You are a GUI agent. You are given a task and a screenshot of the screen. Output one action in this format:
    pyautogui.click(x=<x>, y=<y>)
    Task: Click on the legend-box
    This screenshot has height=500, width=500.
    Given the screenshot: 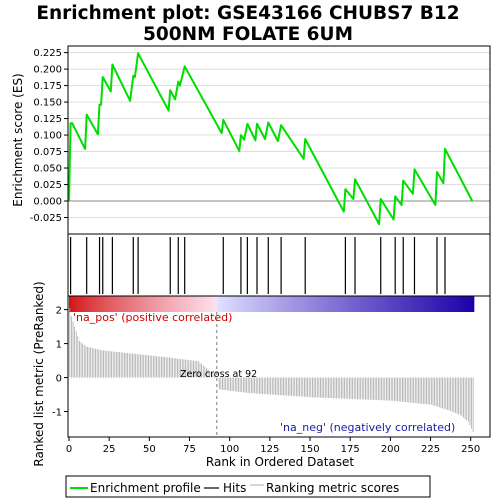 What is the action you would take?
    pyautogui.click(x=248, y=486)
    